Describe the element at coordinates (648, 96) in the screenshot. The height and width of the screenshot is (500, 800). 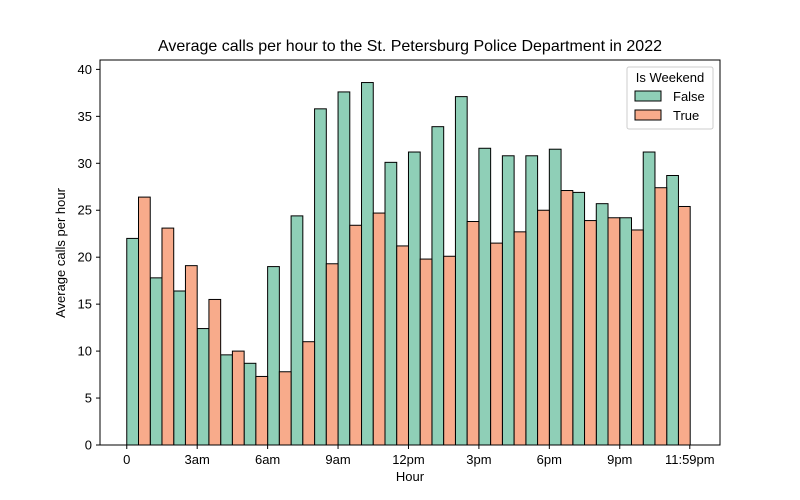
I see `legend-swatch-false` at that location.